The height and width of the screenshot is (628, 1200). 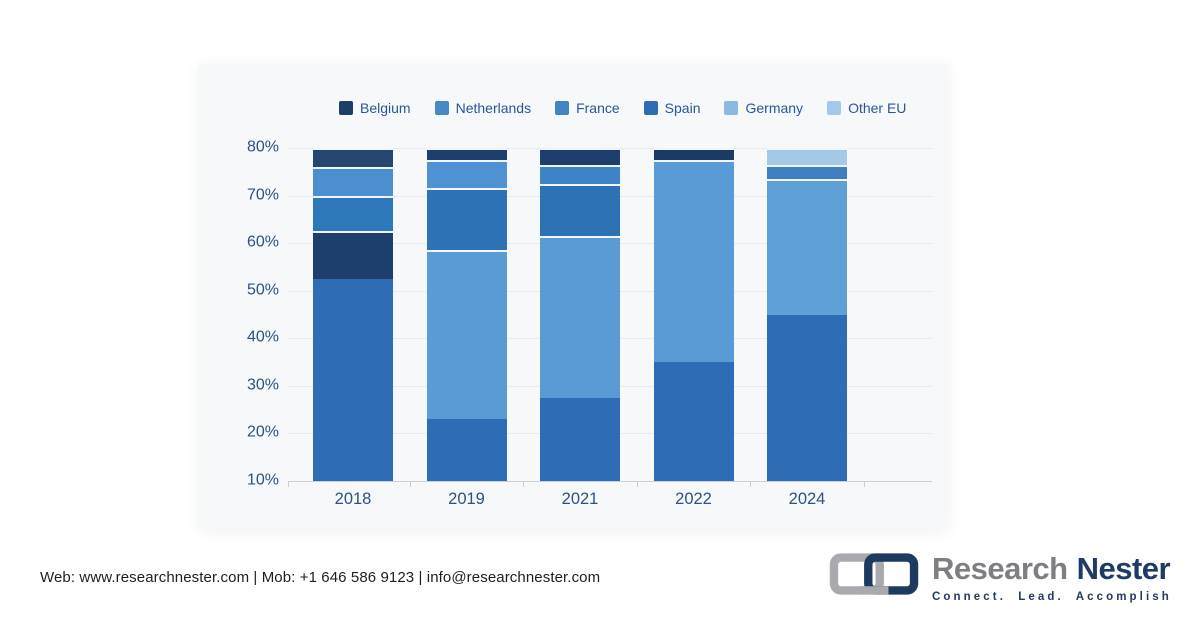 I want to click on bar-2024, so click(x=807, y=314).